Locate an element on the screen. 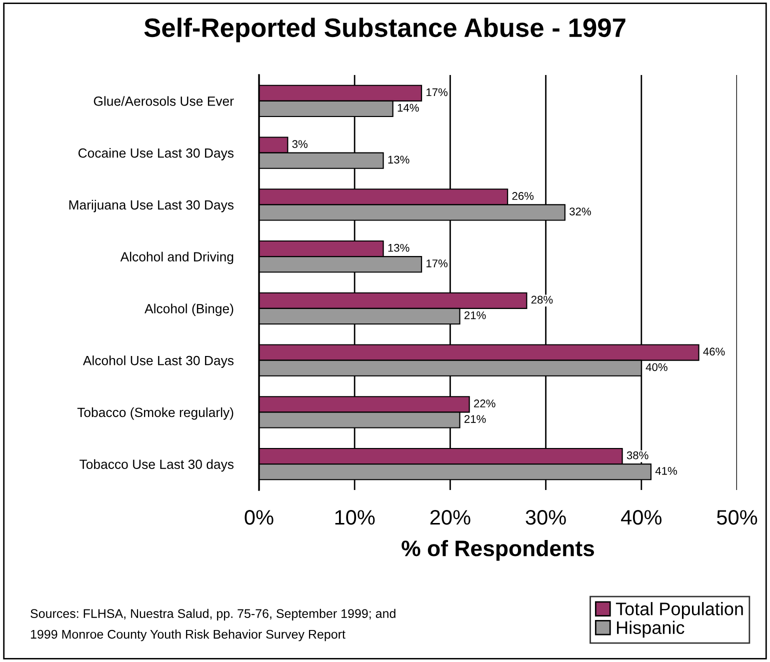 The height and width of the screenshot is (662, 770). y-tick-label: Alcohol (Binge) is located at coordinates (189, 310).